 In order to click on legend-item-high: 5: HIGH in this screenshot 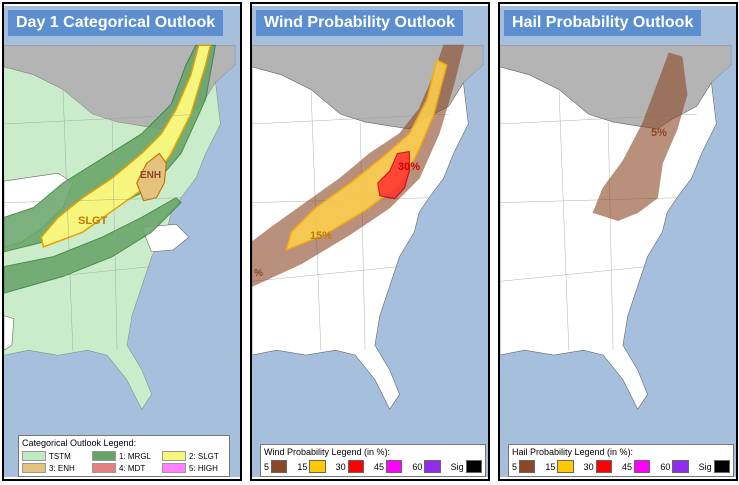, I will do `click(197, 468)`.